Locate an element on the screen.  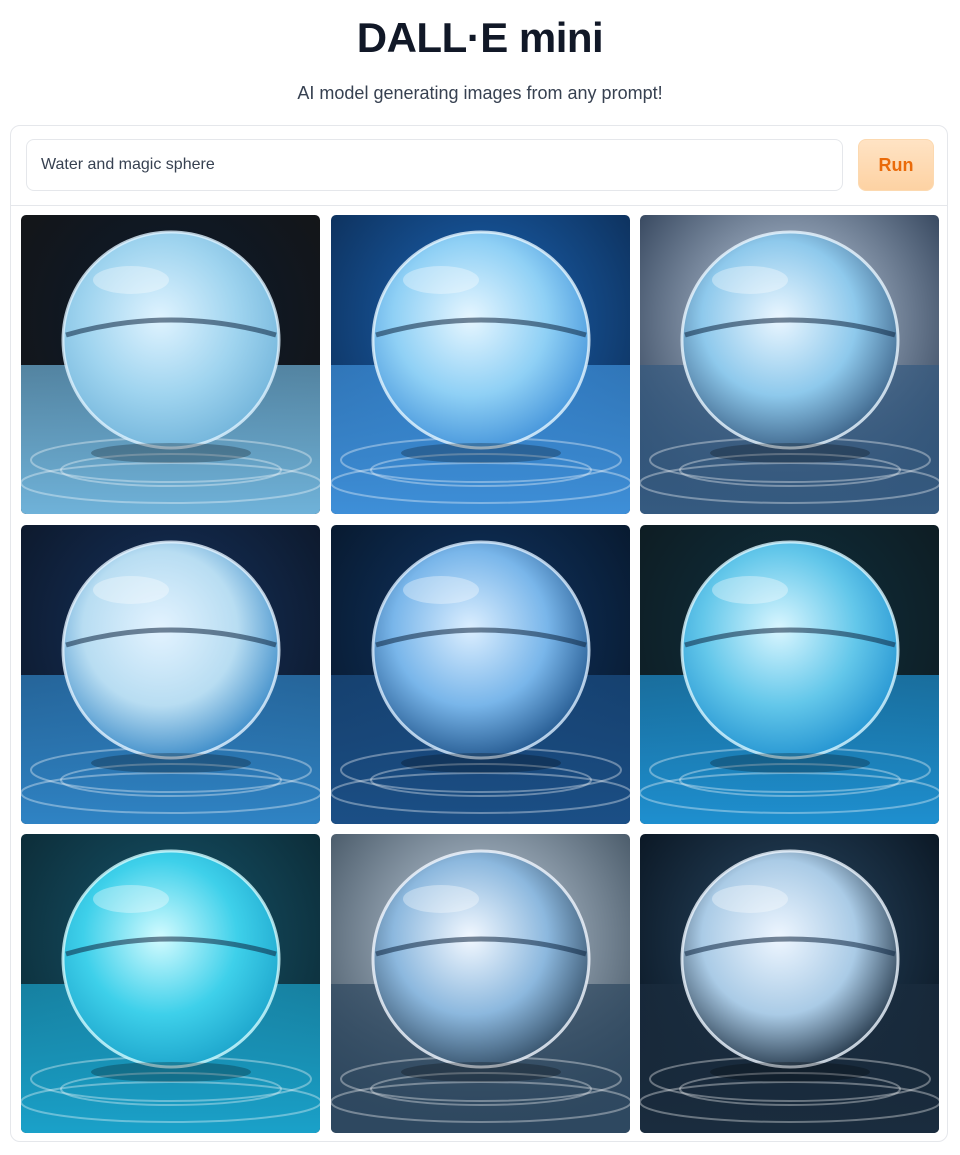
prompt-row: Run is located at coordinates (479, 166).